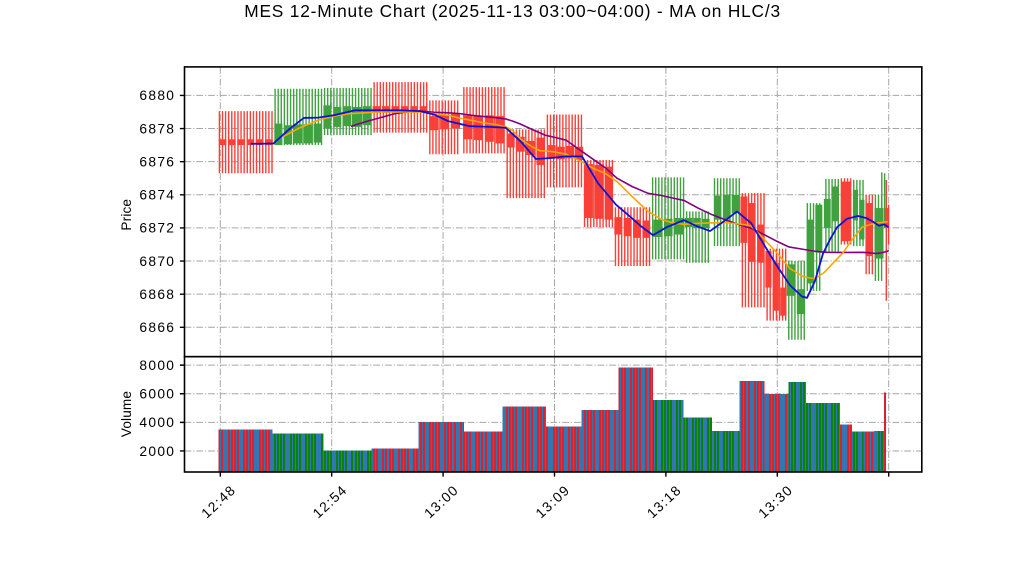 The image size is (1022, 580). Describe the element at coordinates (157, 365) in the screenshot. I see `svg-text: 8000` at that location.